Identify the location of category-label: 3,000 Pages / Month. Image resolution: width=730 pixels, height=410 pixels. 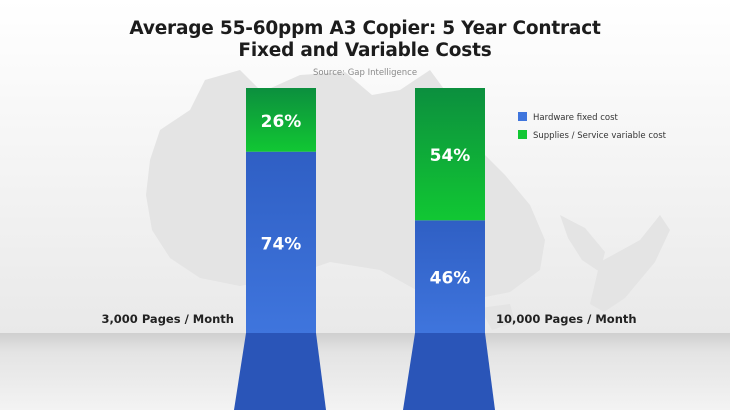
(167, 319).